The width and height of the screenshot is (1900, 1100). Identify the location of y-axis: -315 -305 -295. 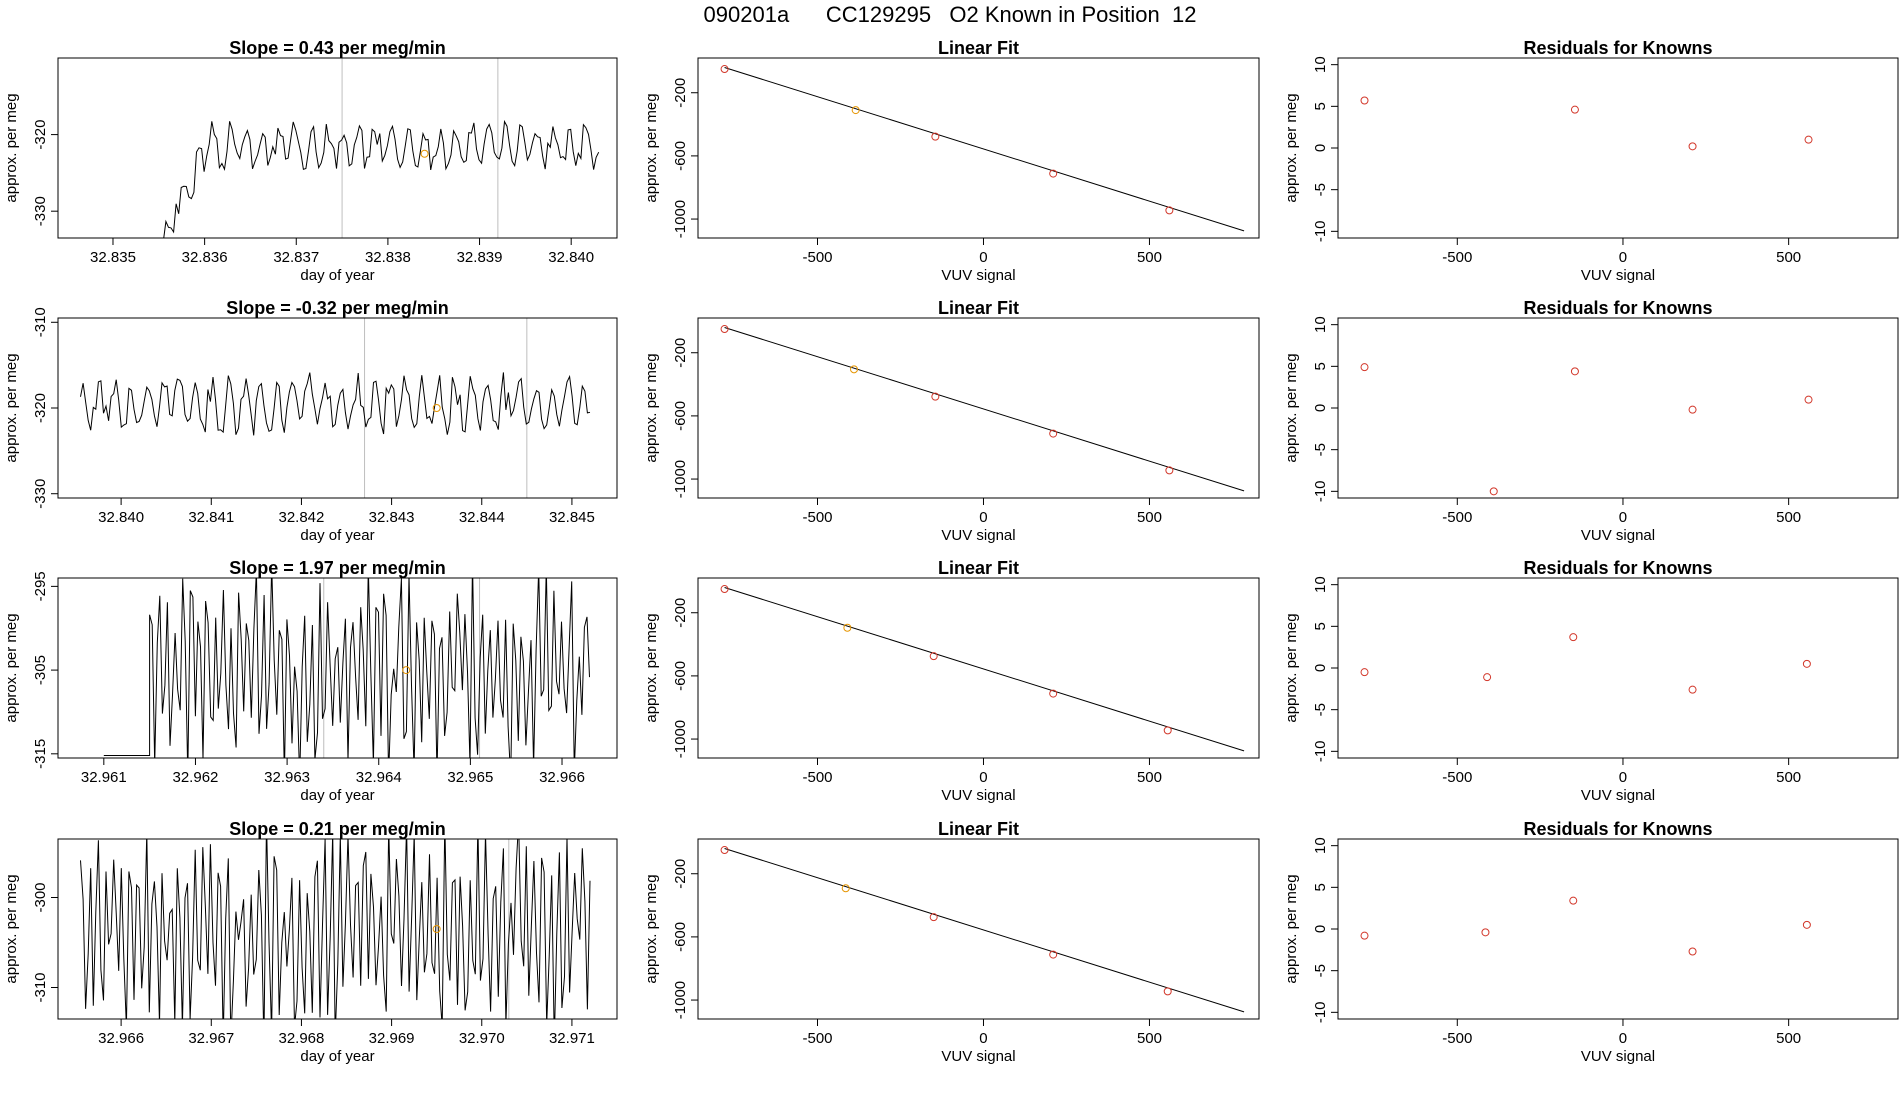
(45, 670).